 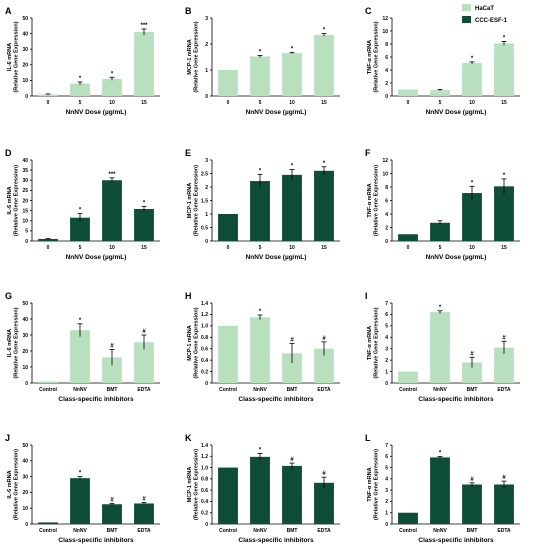 What do you see at coordinates (386, 372) in the screenshot?
I see `y-tick-label-i: 1` at bounding box center [386, 372].